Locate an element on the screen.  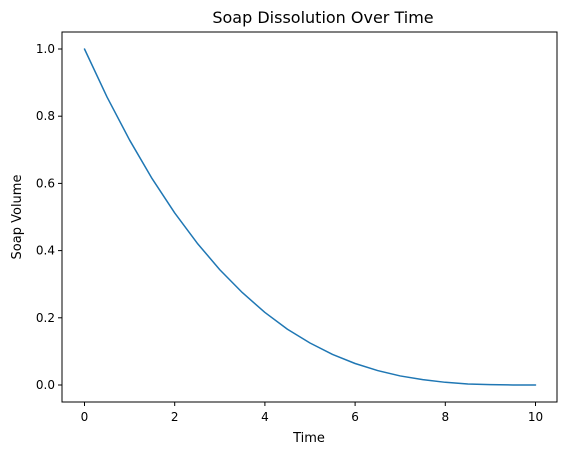
x-tick-label: 4 is located at coordinates (265, 417).